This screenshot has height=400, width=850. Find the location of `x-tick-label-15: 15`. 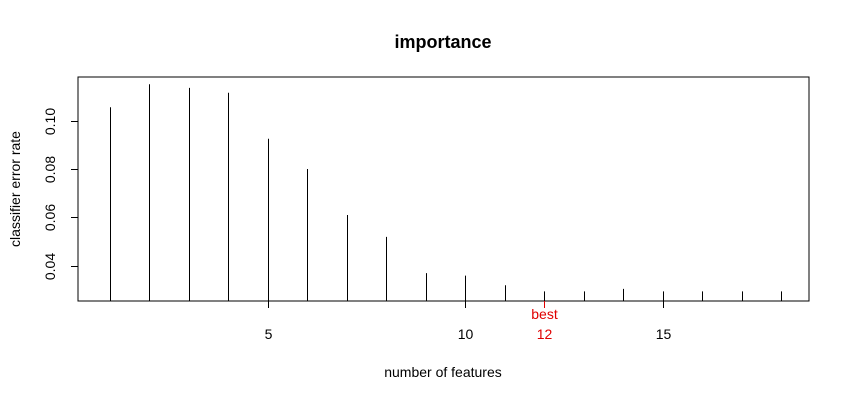

x-tick-label-15: 15 is located at coordinates (664, 334).